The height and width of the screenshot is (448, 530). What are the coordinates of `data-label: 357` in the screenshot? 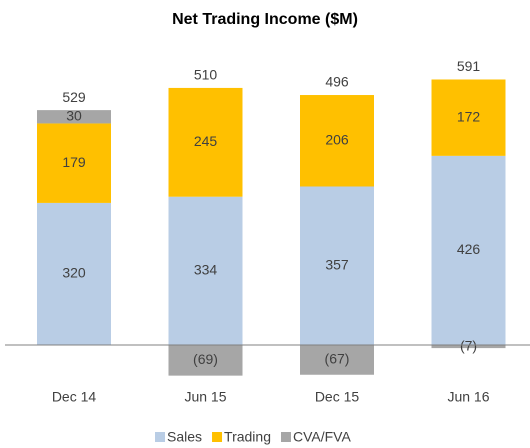 It's located at (337, 264).